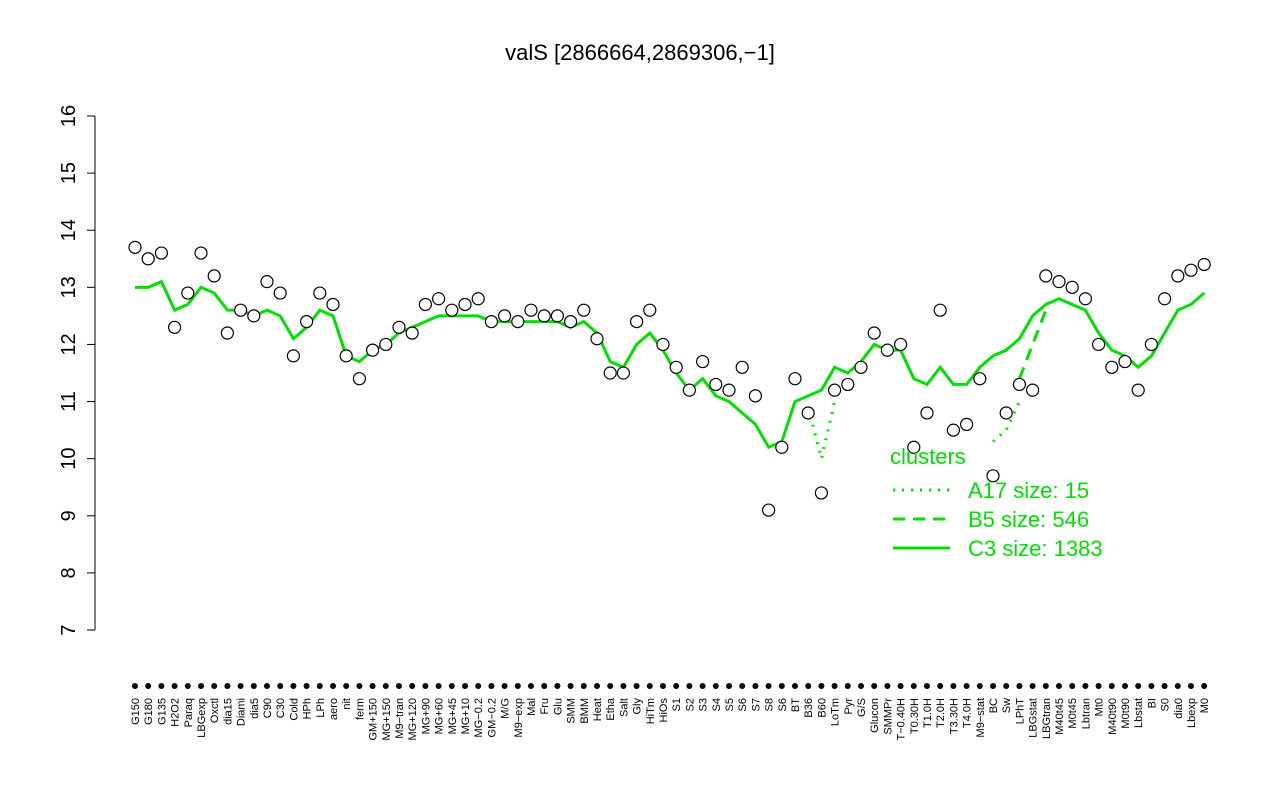 This screenshot has height=800, width=1280. Describe the element at coordinates (69, 515) in the screenshot. I see `y-tick-label: 9` at that location.